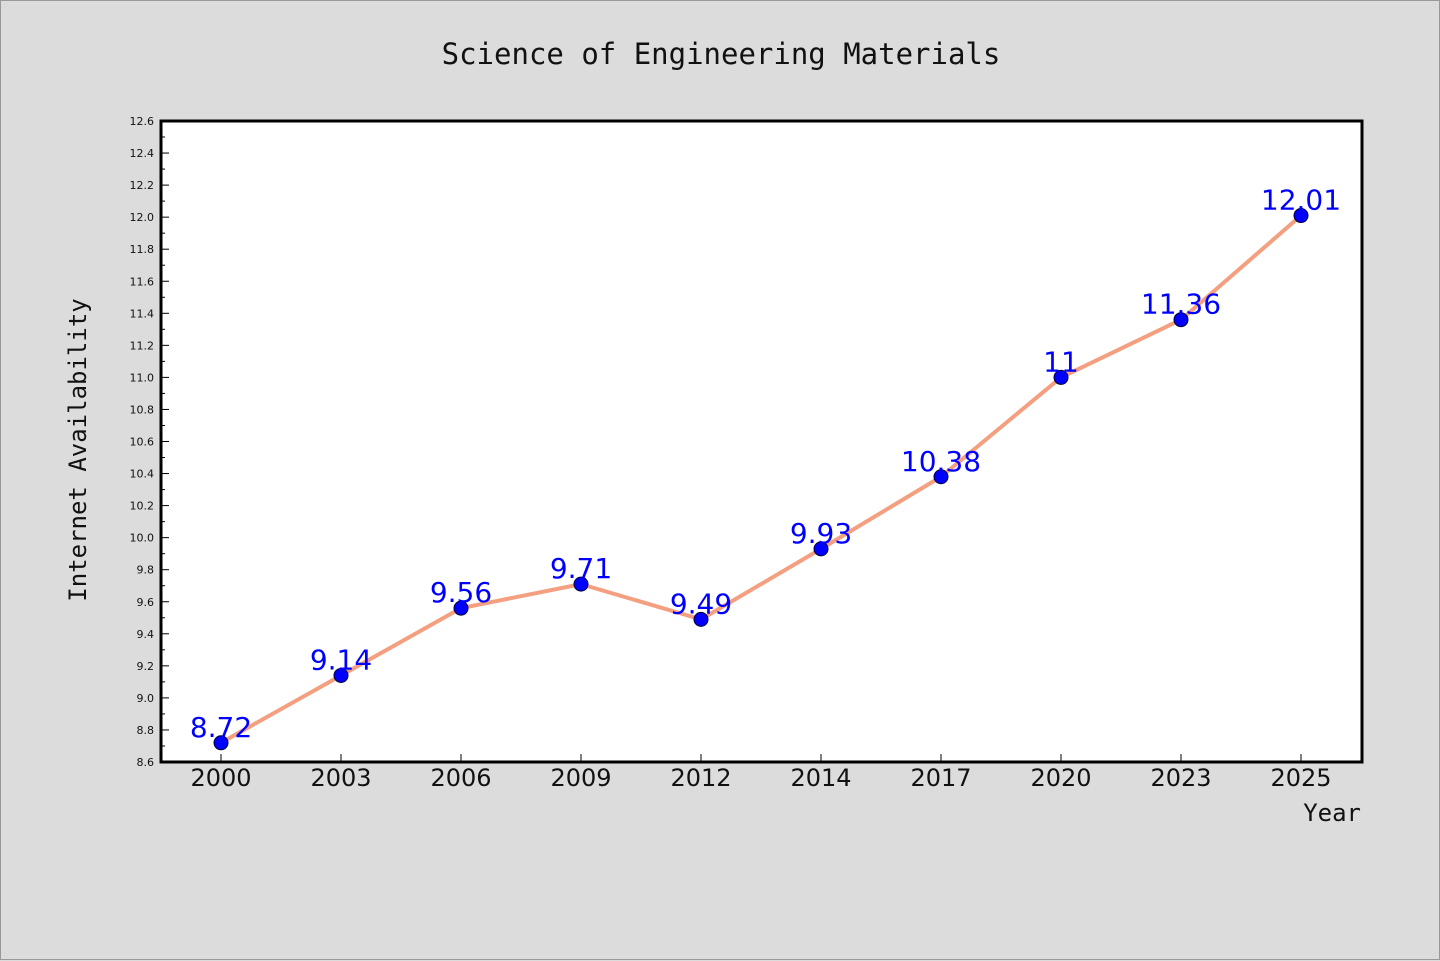  Describe the element at coordinates (146, 698) in the screenshot. I see `y-tick-label: 9.0` at that location.